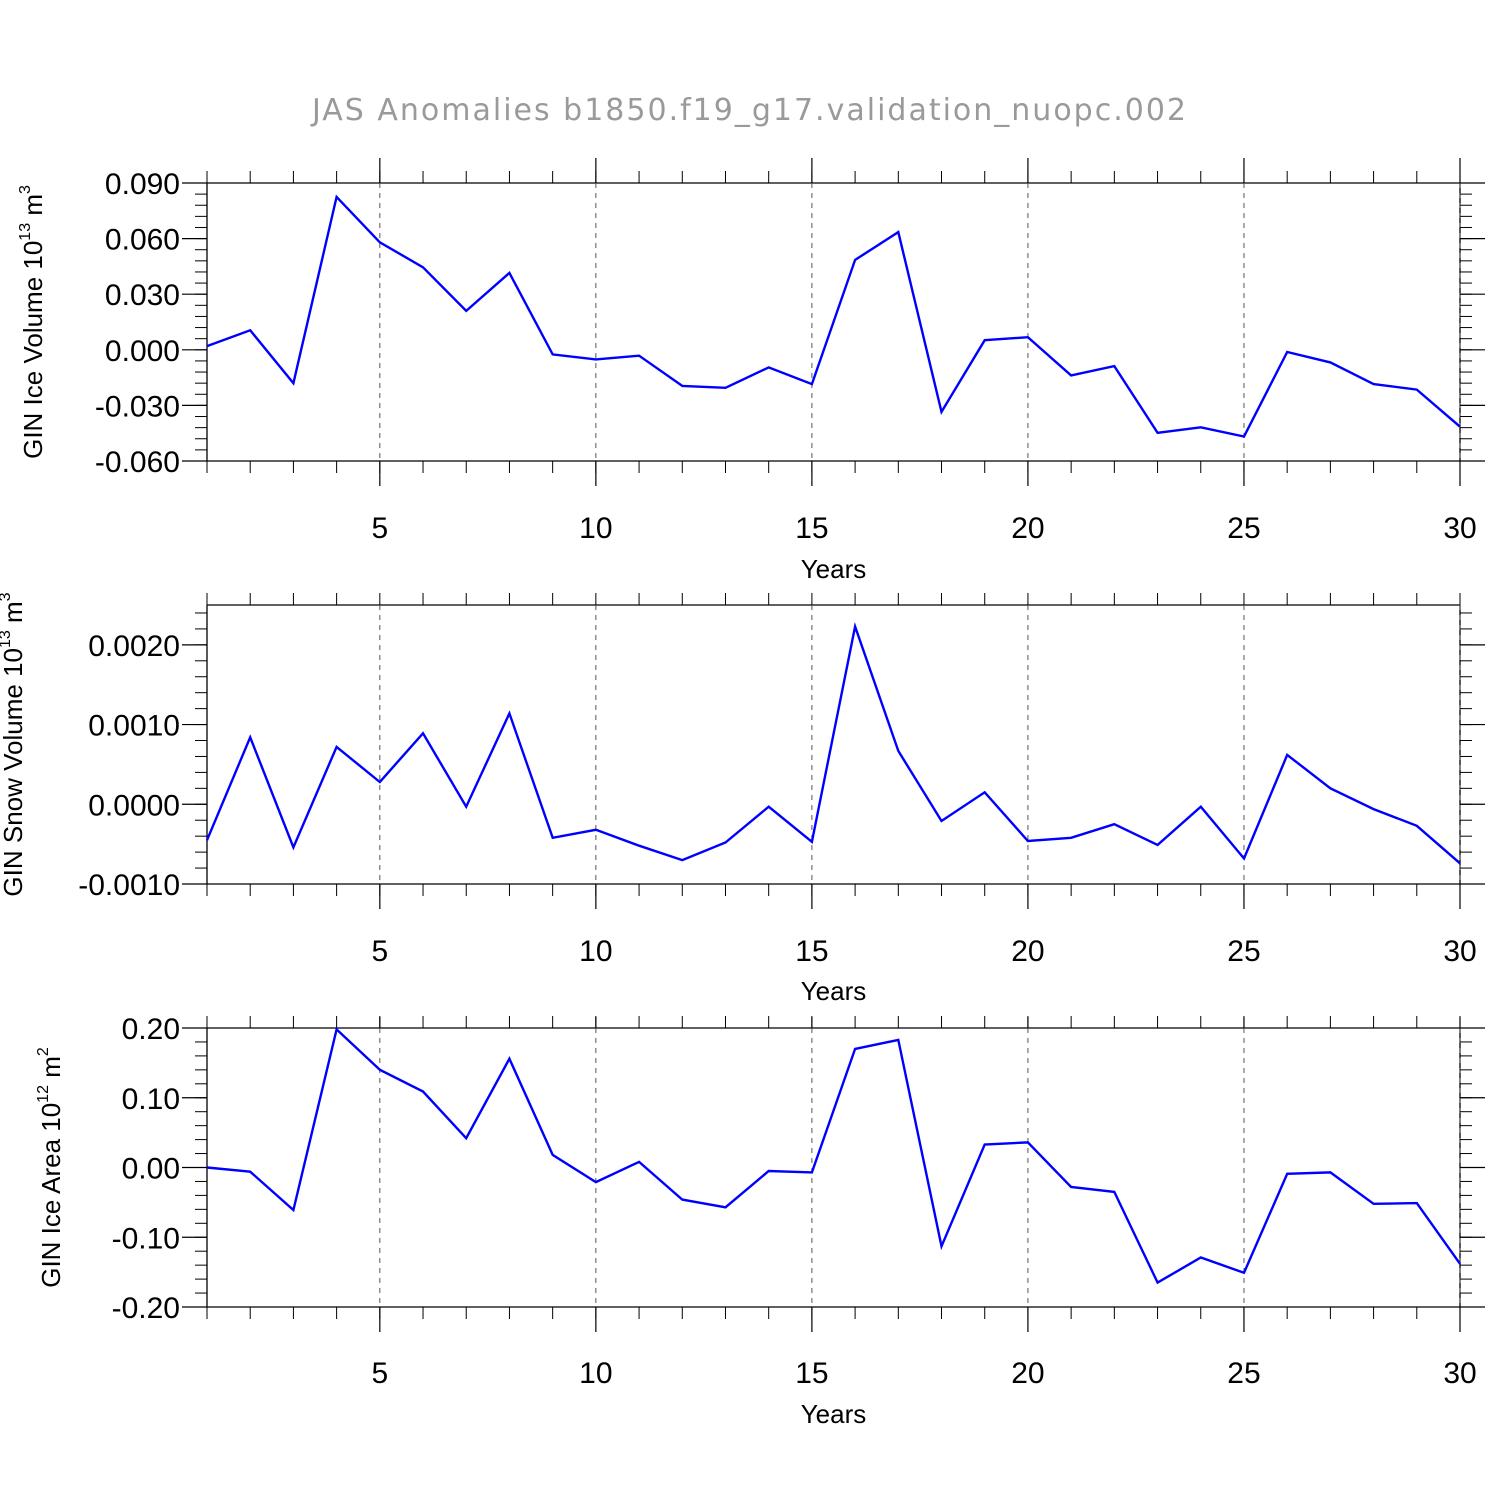  I want to click on y-tick-label: 0.030, so click(142, 295).